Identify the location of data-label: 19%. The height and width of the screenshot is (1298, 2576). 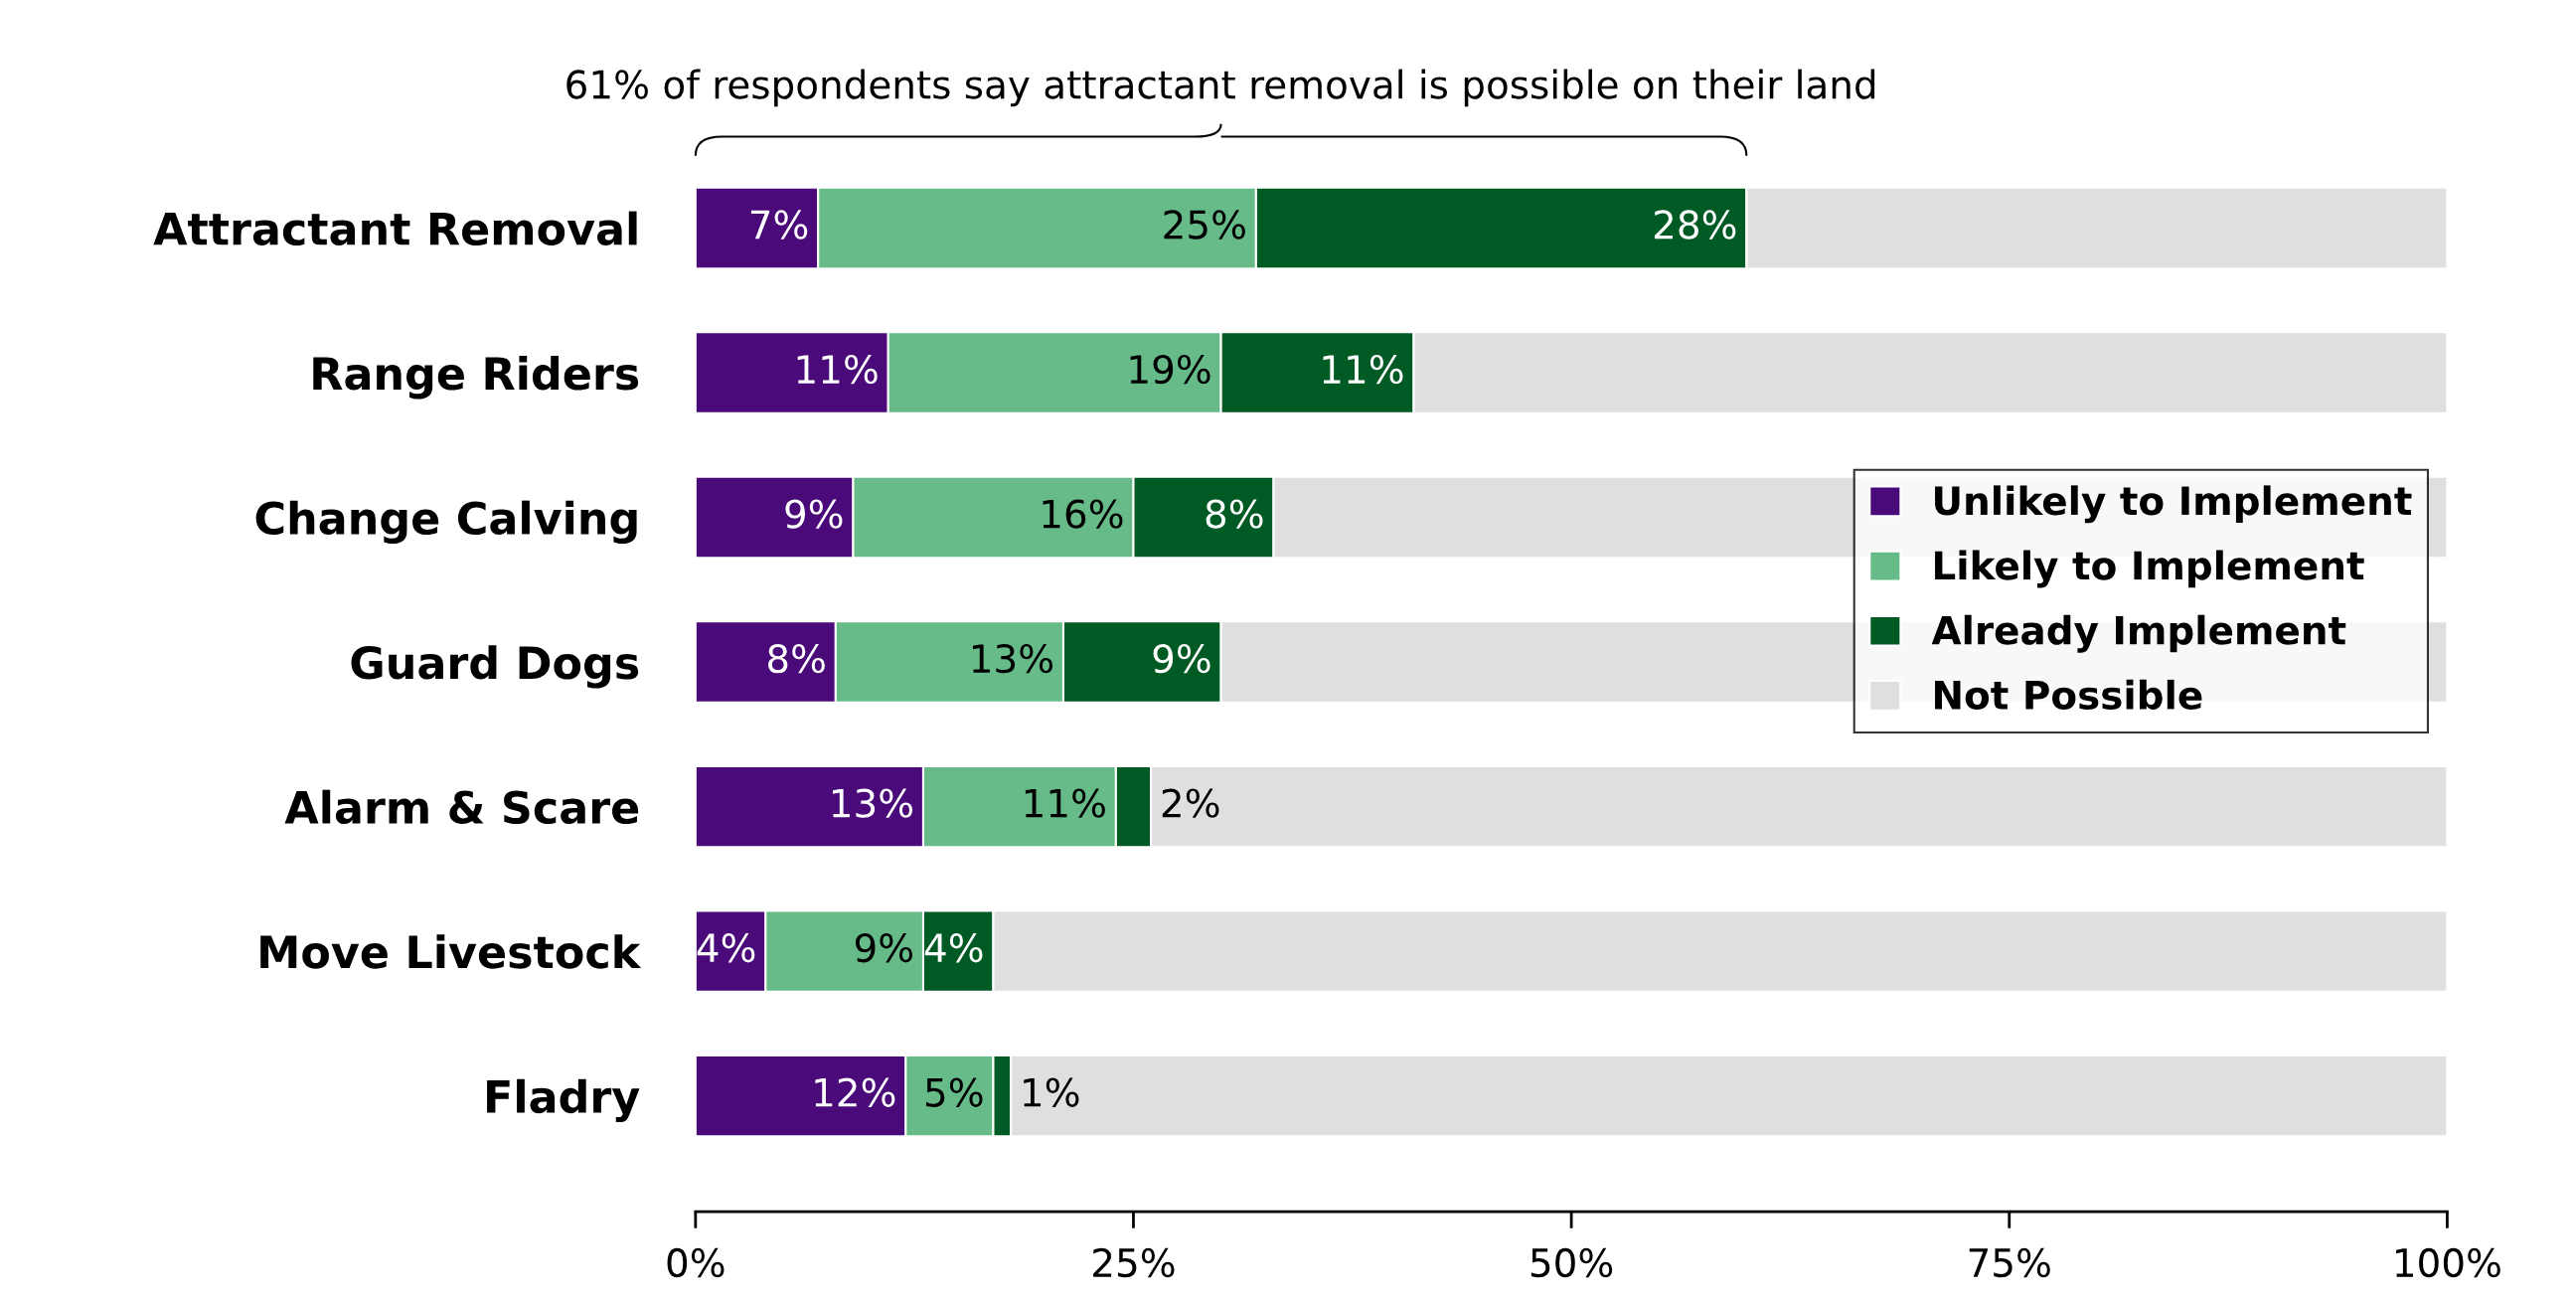
(1170, 369).